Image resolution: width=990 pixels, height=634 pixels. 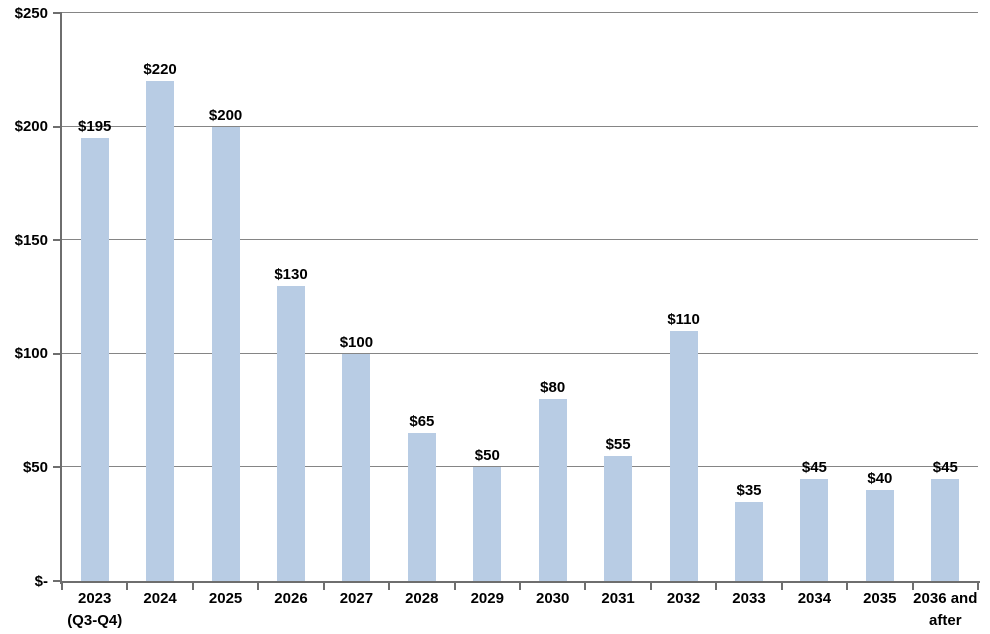 What do you see at coordinates (31, 354) in the screenshot?
I see `y-axis-tick-label: $100` at bounding box center [31, 354].